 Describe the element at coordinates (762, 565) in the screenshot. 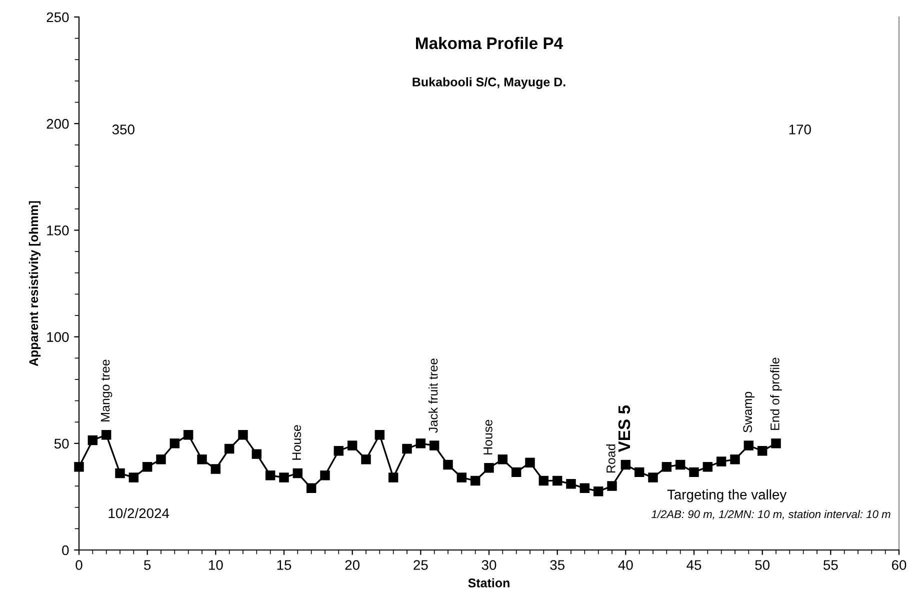

I see `x-tick-label: 50` at that location.